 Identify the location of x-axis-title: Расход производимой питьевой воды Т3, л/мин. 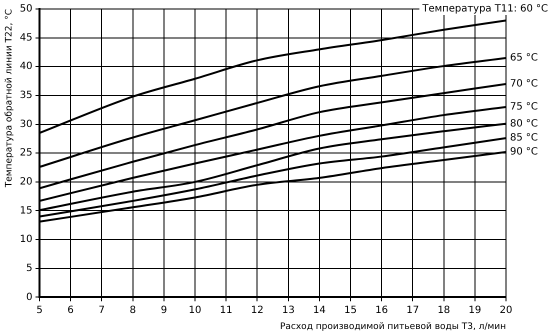
(393, 327).